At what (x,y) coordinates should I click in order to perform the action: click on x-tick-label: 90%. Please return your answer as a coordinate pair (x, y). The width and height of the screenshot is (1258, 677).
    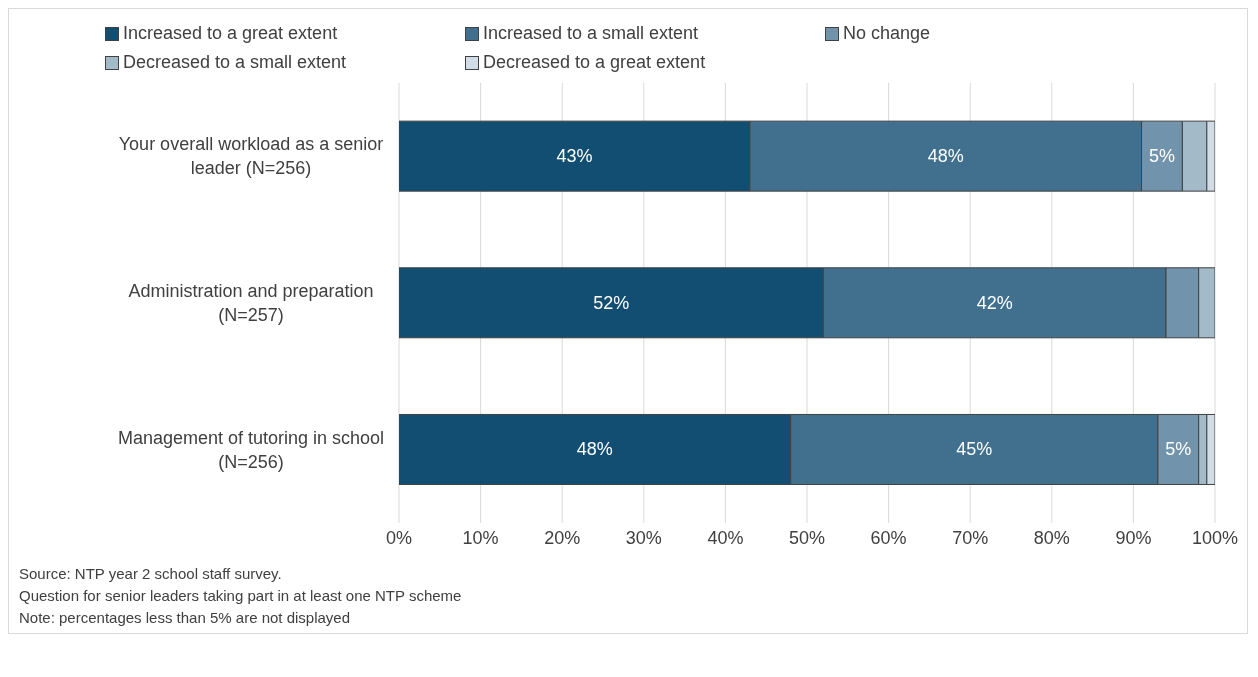
    Looking at the image, I should click on (1133, 537).